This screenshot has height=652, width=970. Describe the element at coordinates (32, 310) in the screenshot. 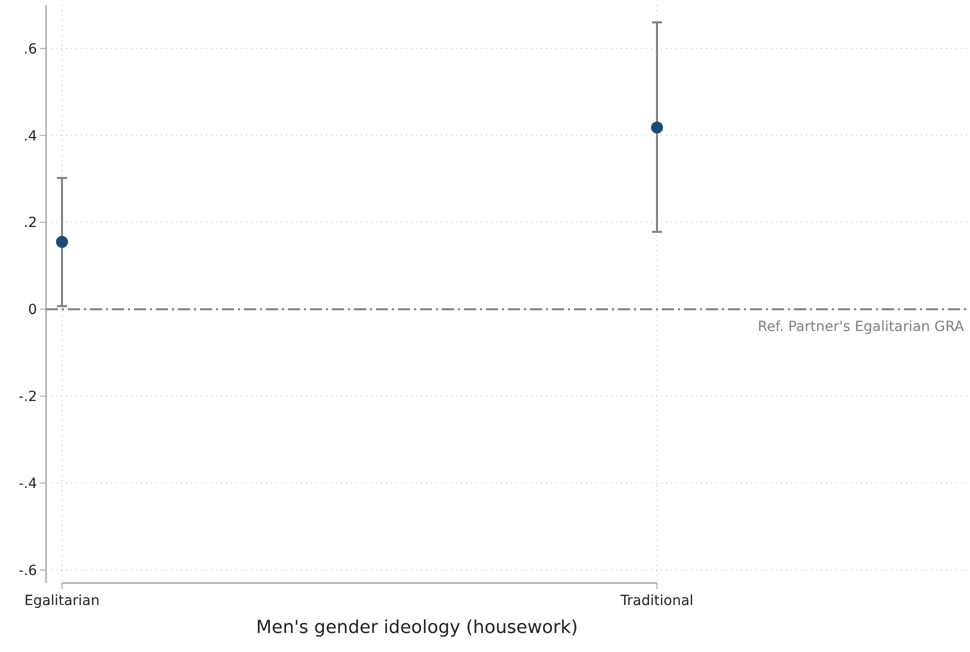

I see `y-tick-label: 0` at that location.